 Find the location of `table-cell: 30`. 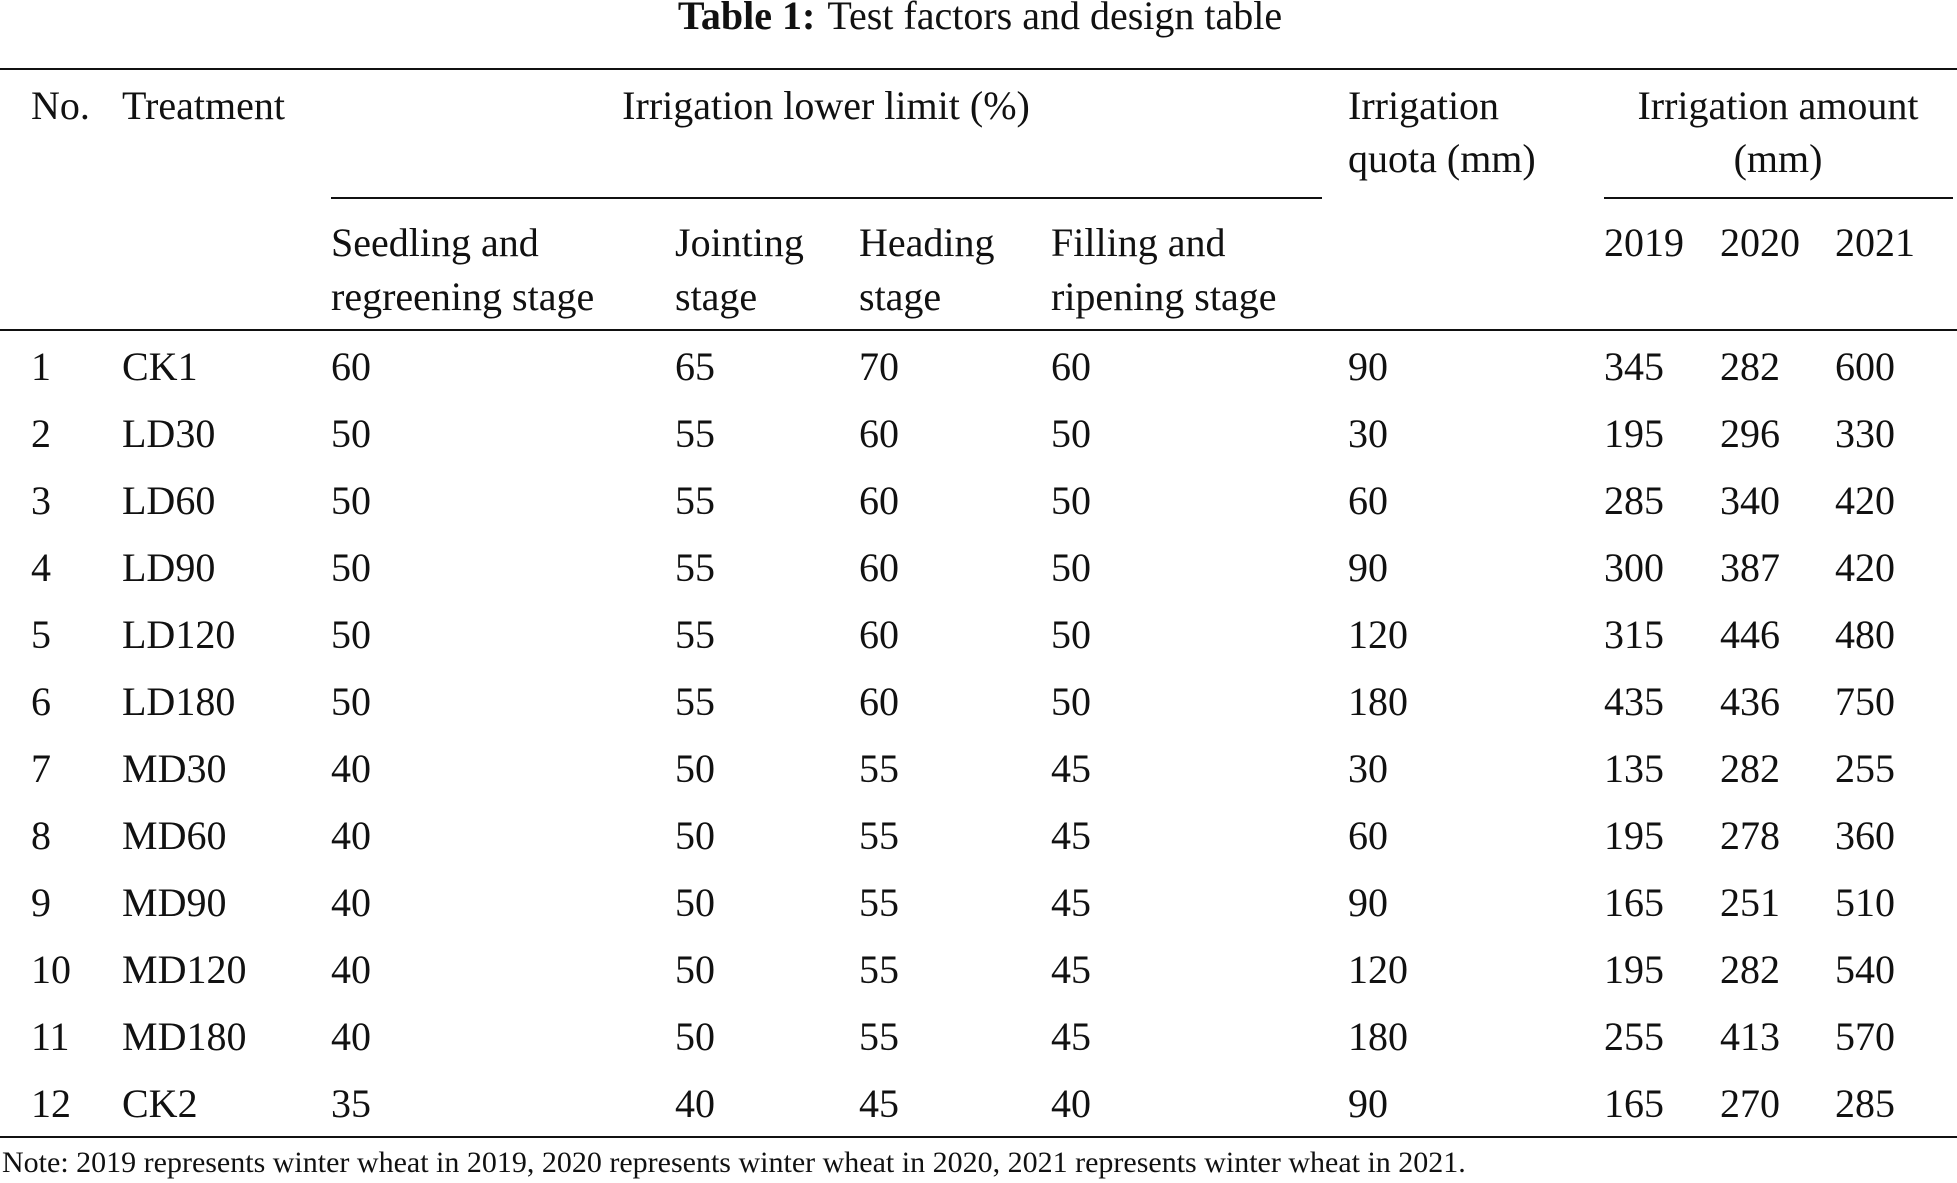

table-cell: 30 is located at coordinates (1368, 768).